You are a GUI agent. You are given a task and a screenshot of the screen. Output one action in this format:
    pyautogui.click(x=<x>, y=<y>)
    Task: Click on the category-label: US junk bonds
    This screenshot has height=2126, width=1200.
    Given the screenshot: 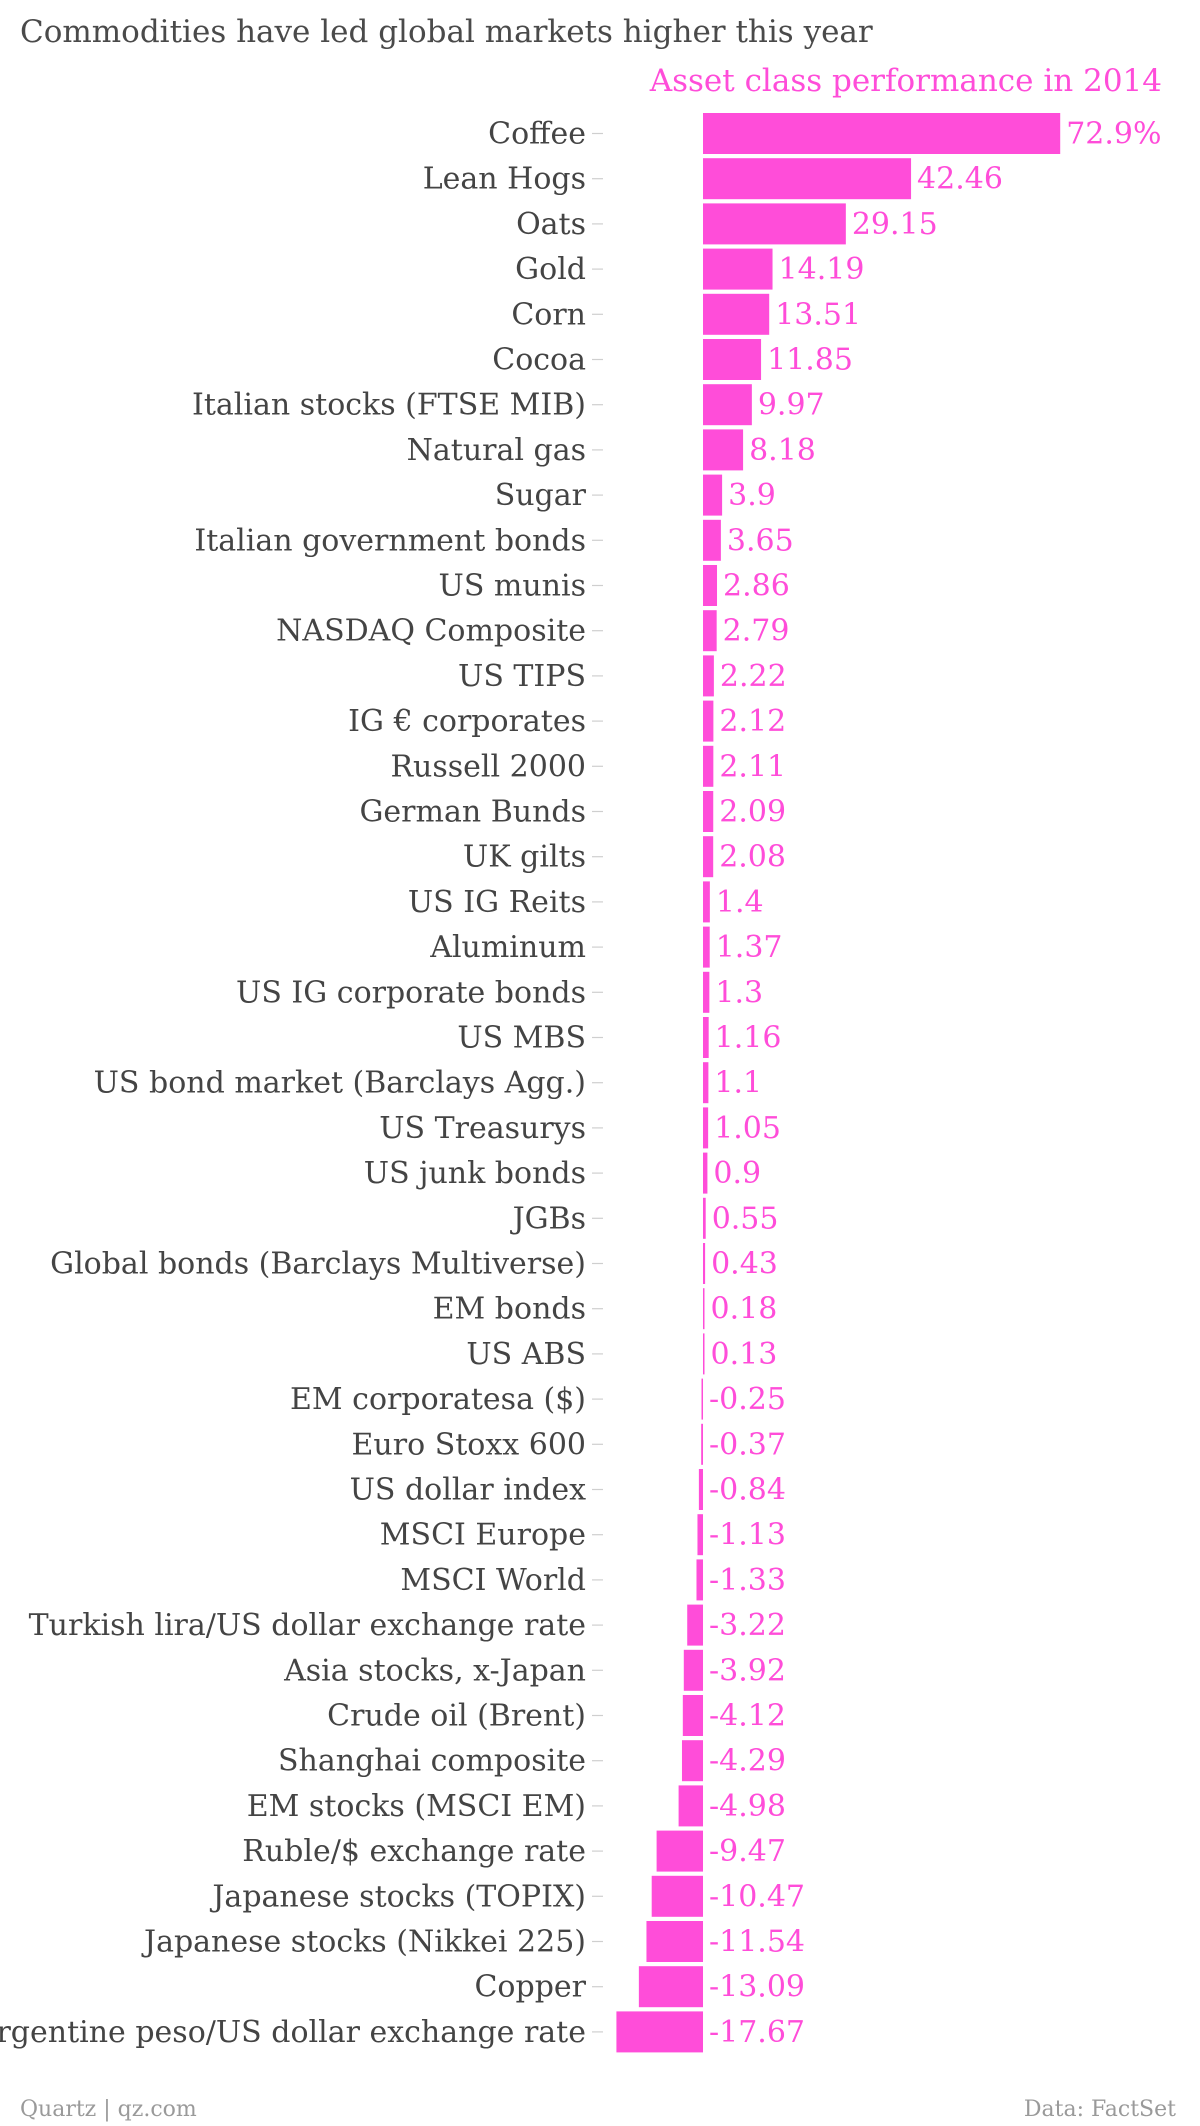 What is the action you would take?
    pyautogui.click(x=475, y=1173)
    